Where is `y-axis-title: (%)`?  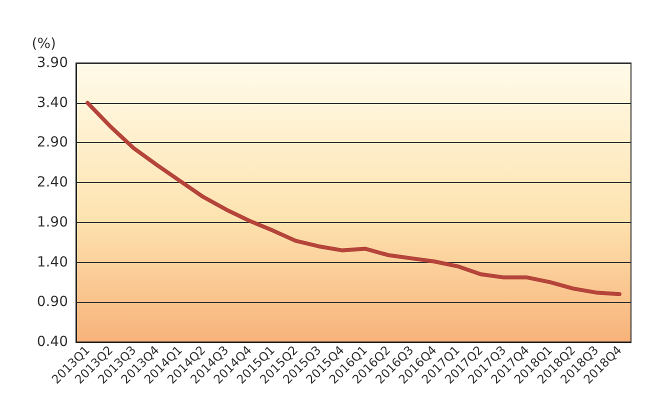
y-axis-title: (%) is located at coordinates (44, 44).